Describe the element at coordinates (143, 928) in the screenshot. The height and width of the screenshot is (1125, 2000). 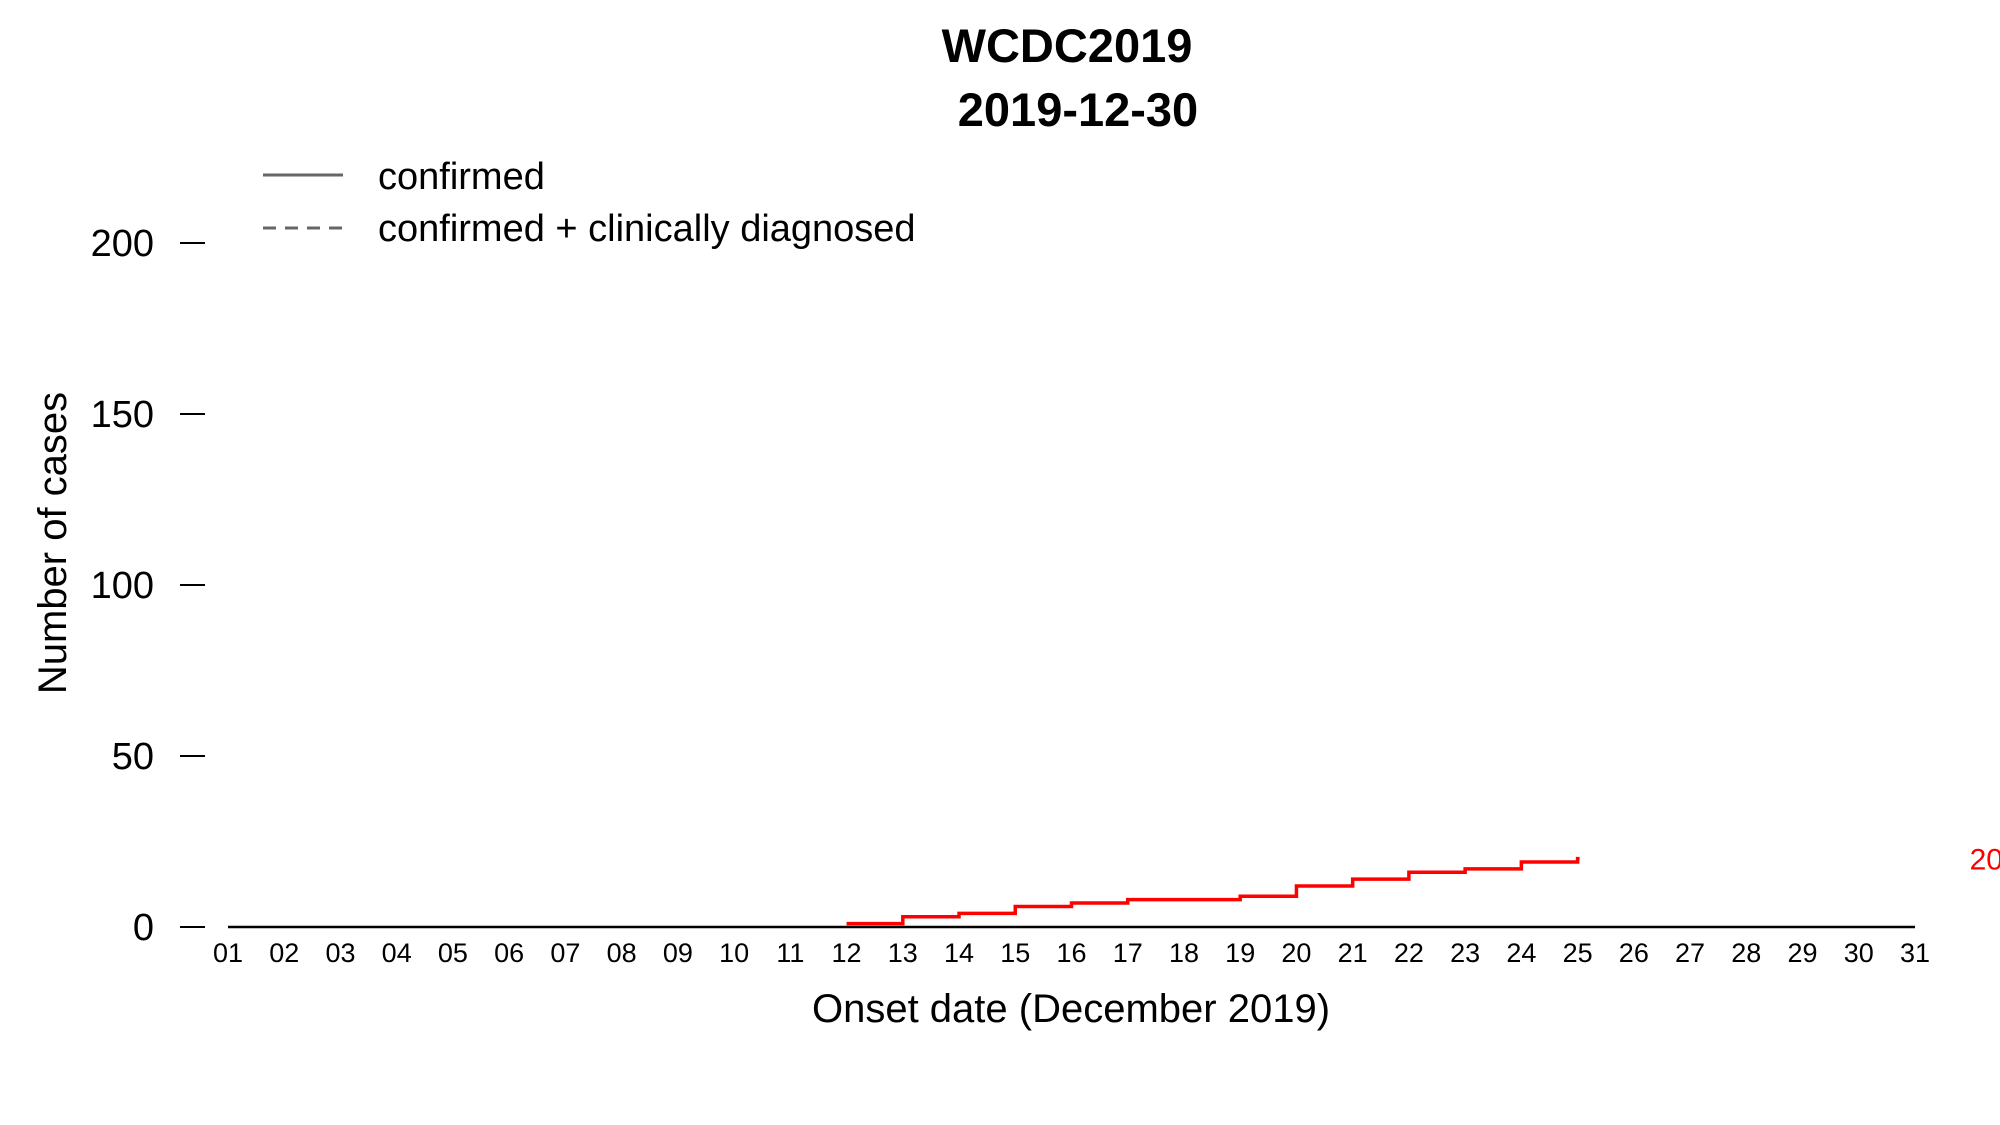
I see `y-tick-label: 0` at that location.